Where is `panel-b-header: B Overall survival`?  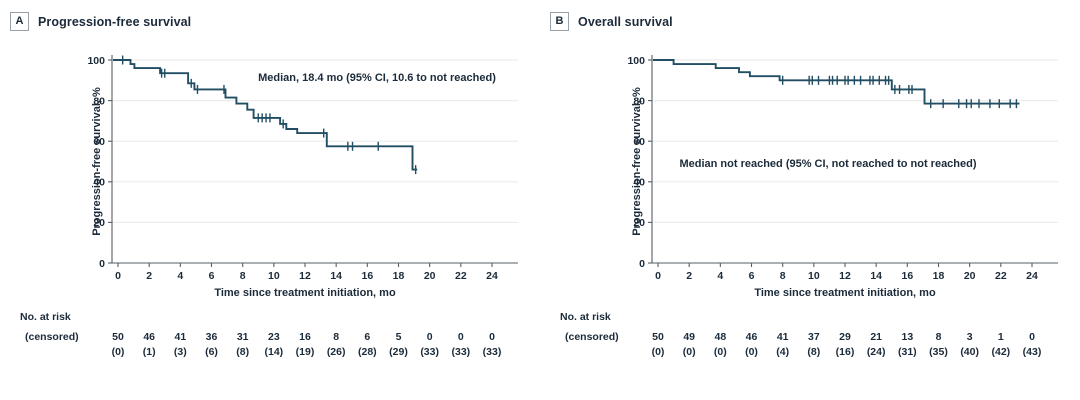
panel-b-header: B Overall survival is located at coordinates (611, 21).